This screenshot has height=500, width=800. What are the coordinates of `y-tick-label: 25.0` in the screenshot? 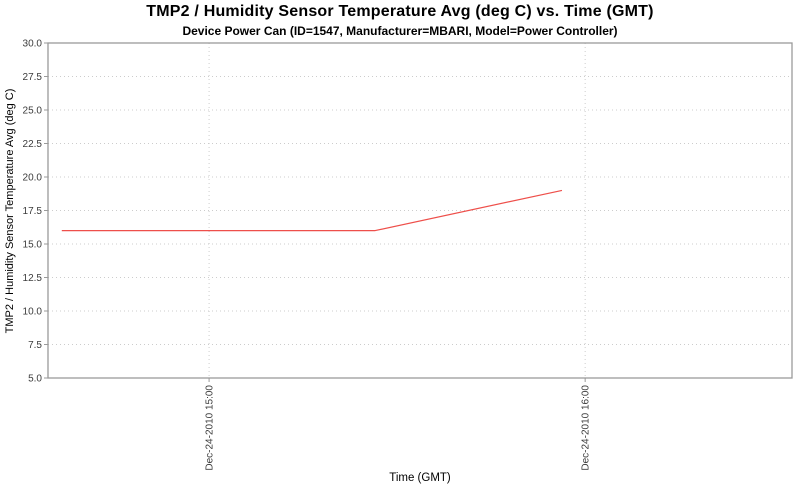 It's located at (33, 111).